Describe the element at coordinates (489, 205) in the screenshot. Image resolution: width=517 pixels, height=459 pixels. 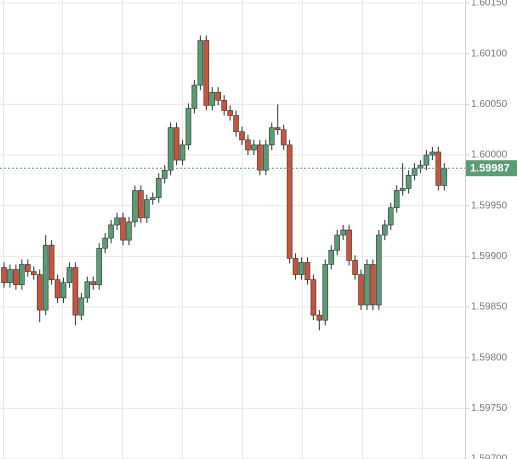
I see `y-tick-label: 1.59950` at that location.